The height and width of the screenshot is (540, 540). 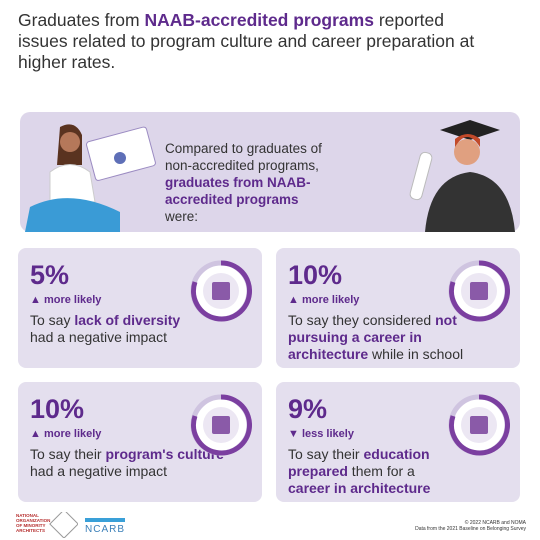 What do you see at coordinates (27, 515) in the screenshot?
I see `noma-line: NATIONAL` at bounding box center [27, 515].